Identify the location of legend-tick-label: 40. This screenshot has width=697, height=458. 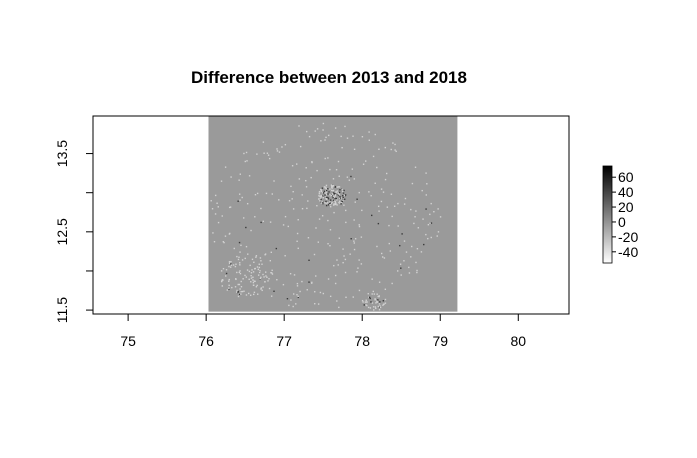
(626, 192).